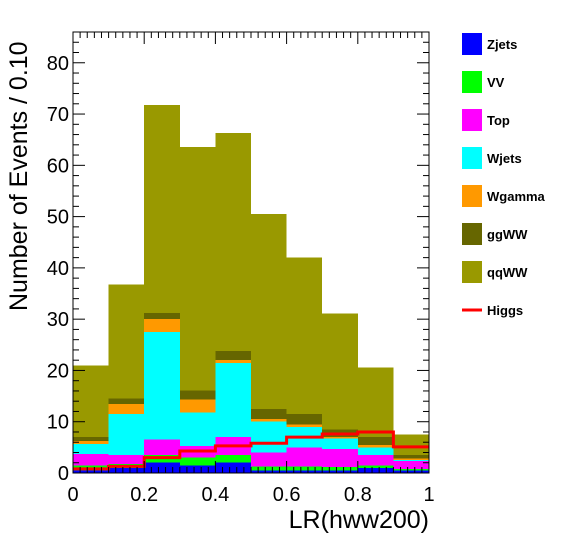 Image resolution: width=562 pixels, height=544 pixels. Describe the element at coordinates (58, 371) in the screenshot. I see `y-tick-label: 20` at that location.